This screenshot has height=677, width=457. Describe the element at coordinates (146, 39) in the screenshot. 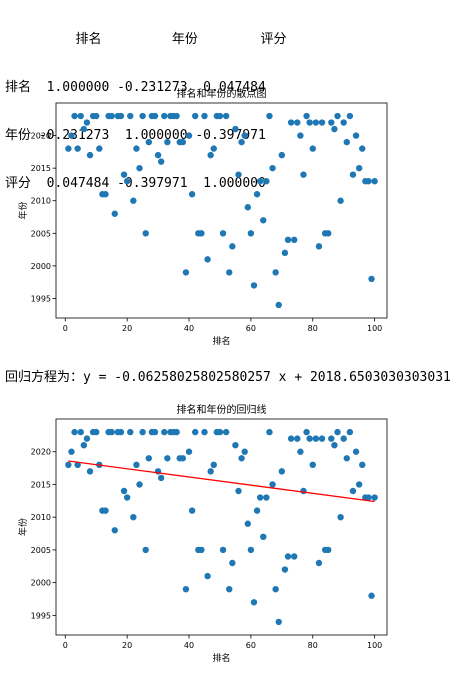

I see `correlation-header: 排名 年份 评分` at that location.